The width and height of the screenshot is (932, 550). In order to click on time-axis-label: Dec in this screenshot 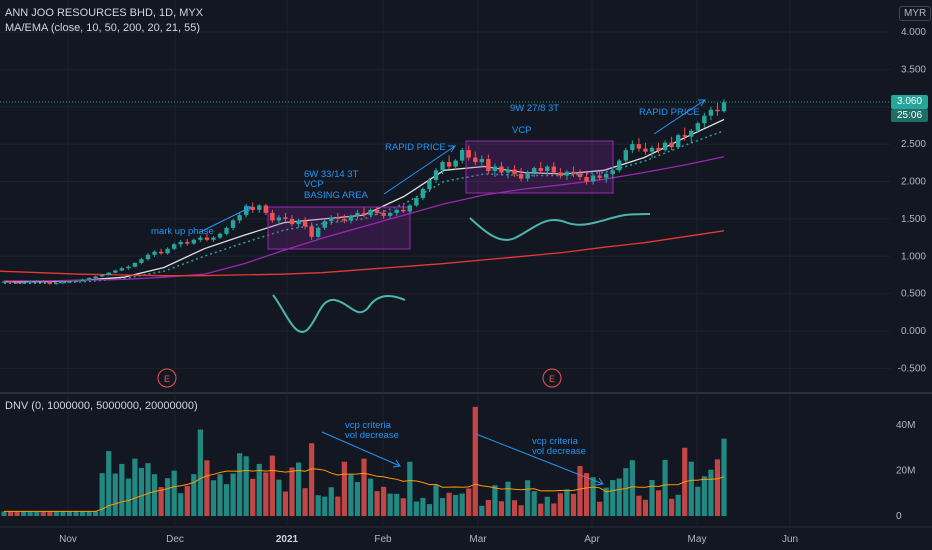, I will do `click(175, 539)`.